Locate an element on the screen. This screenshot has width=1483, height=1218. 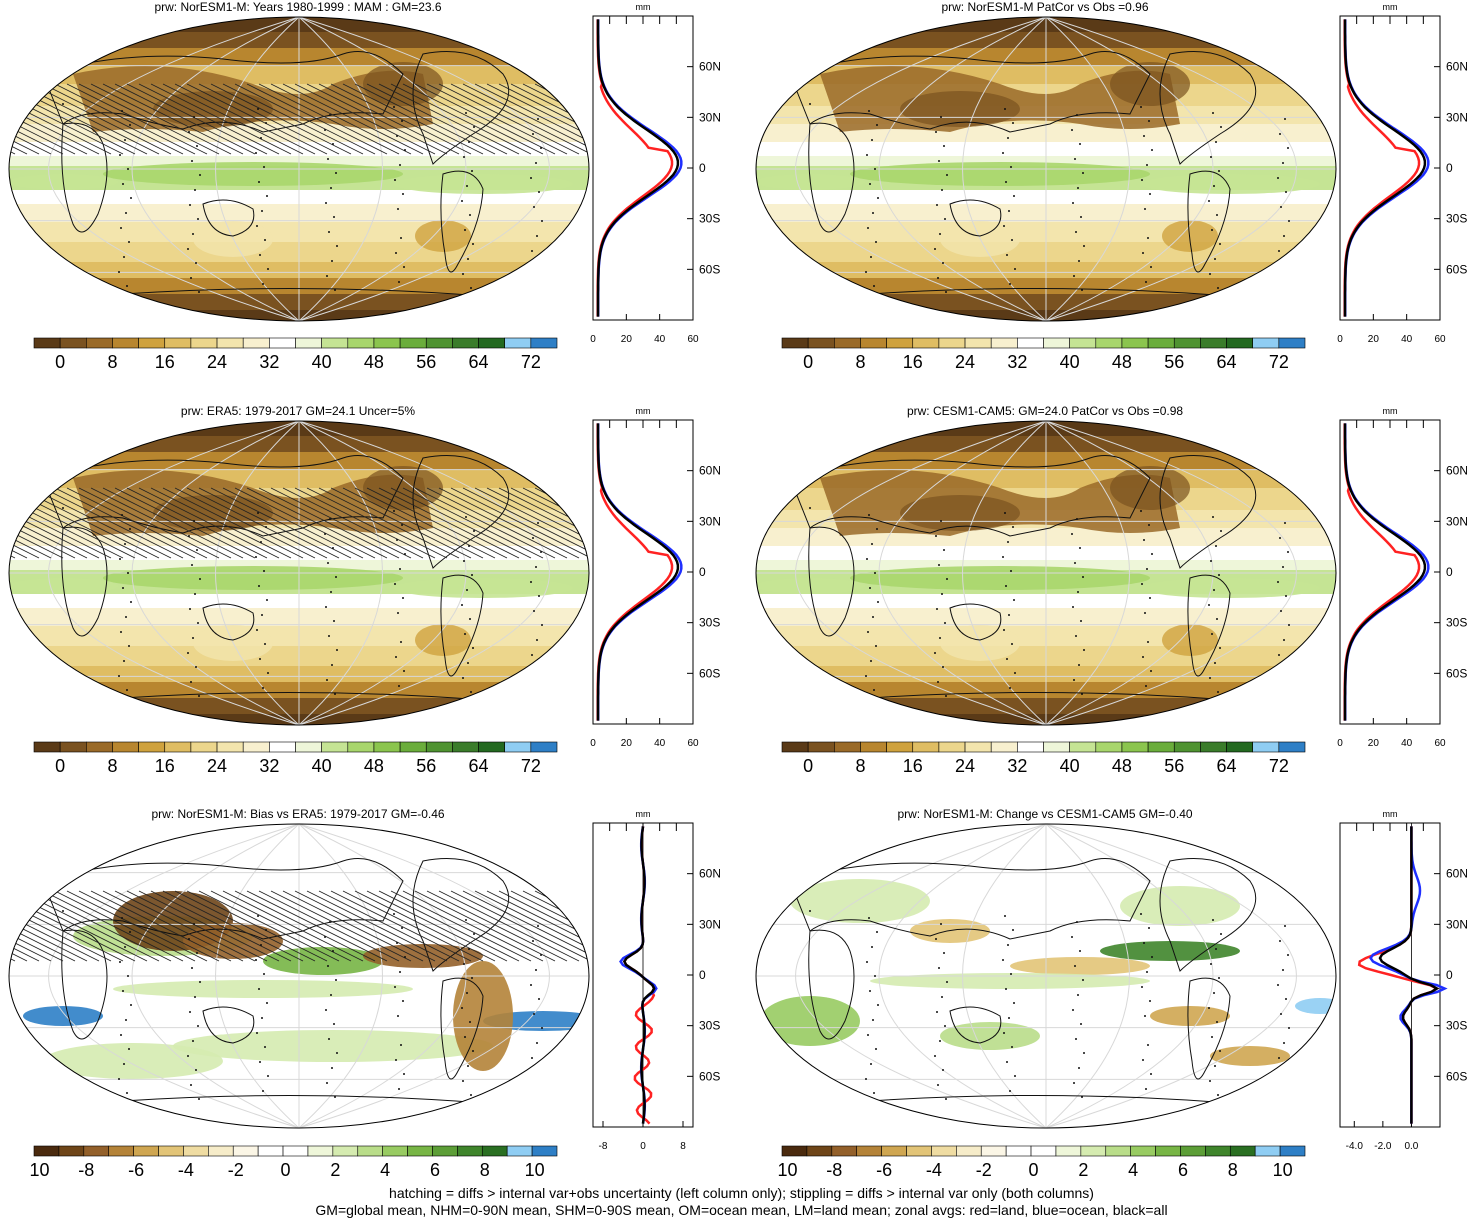
zonal-lat-label: 60S is located at coordinates (1456, 673).